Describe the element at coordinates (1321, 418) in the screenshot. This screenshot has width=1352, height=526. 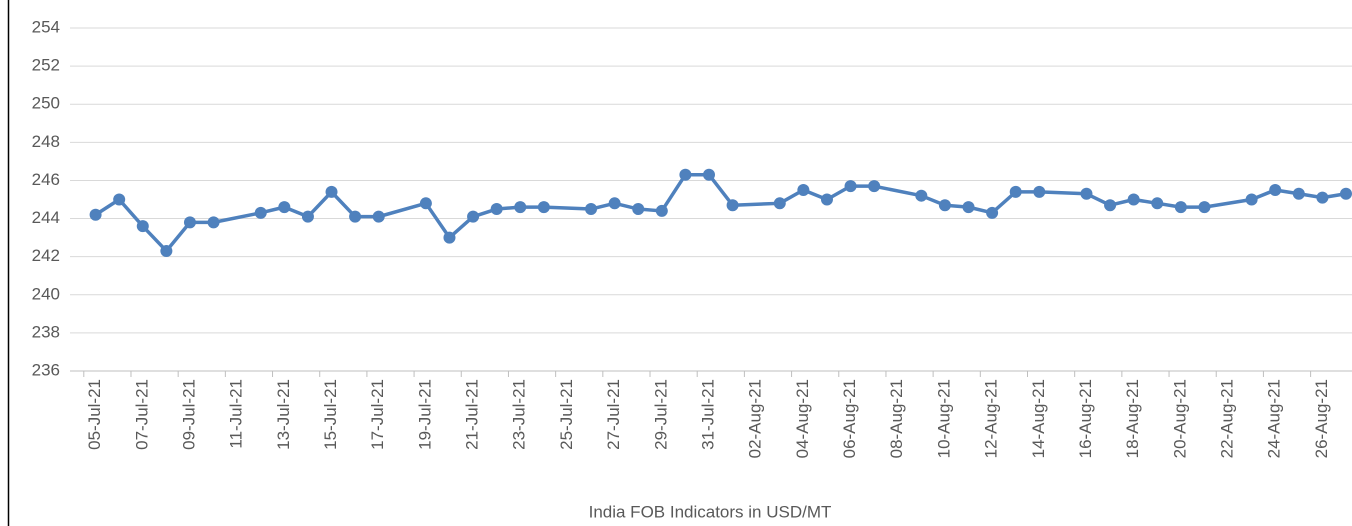
I see `x-tick-label: 26-Aug-21` at that location.